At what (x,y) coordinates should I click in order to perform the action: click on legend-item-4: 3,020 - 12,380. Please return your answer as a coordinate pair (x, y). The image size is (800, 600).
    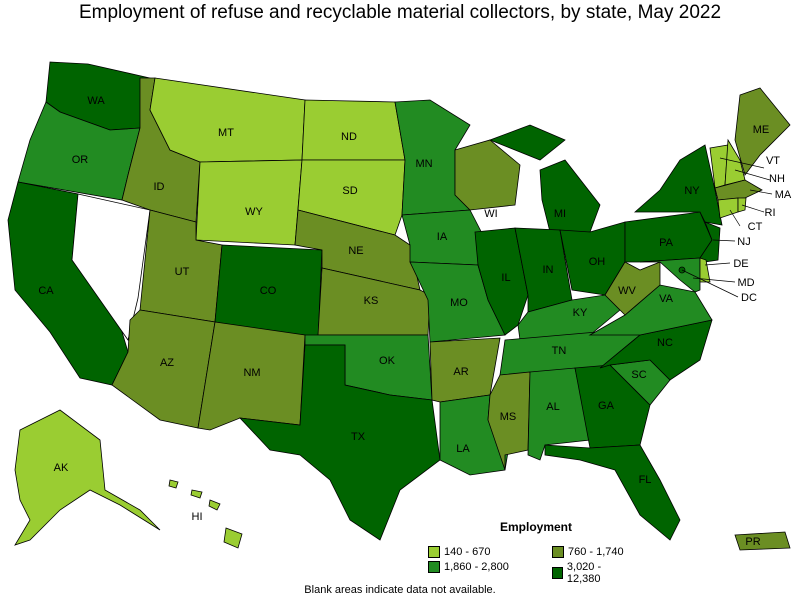
    Looking at the image, I should click on (591, 573).